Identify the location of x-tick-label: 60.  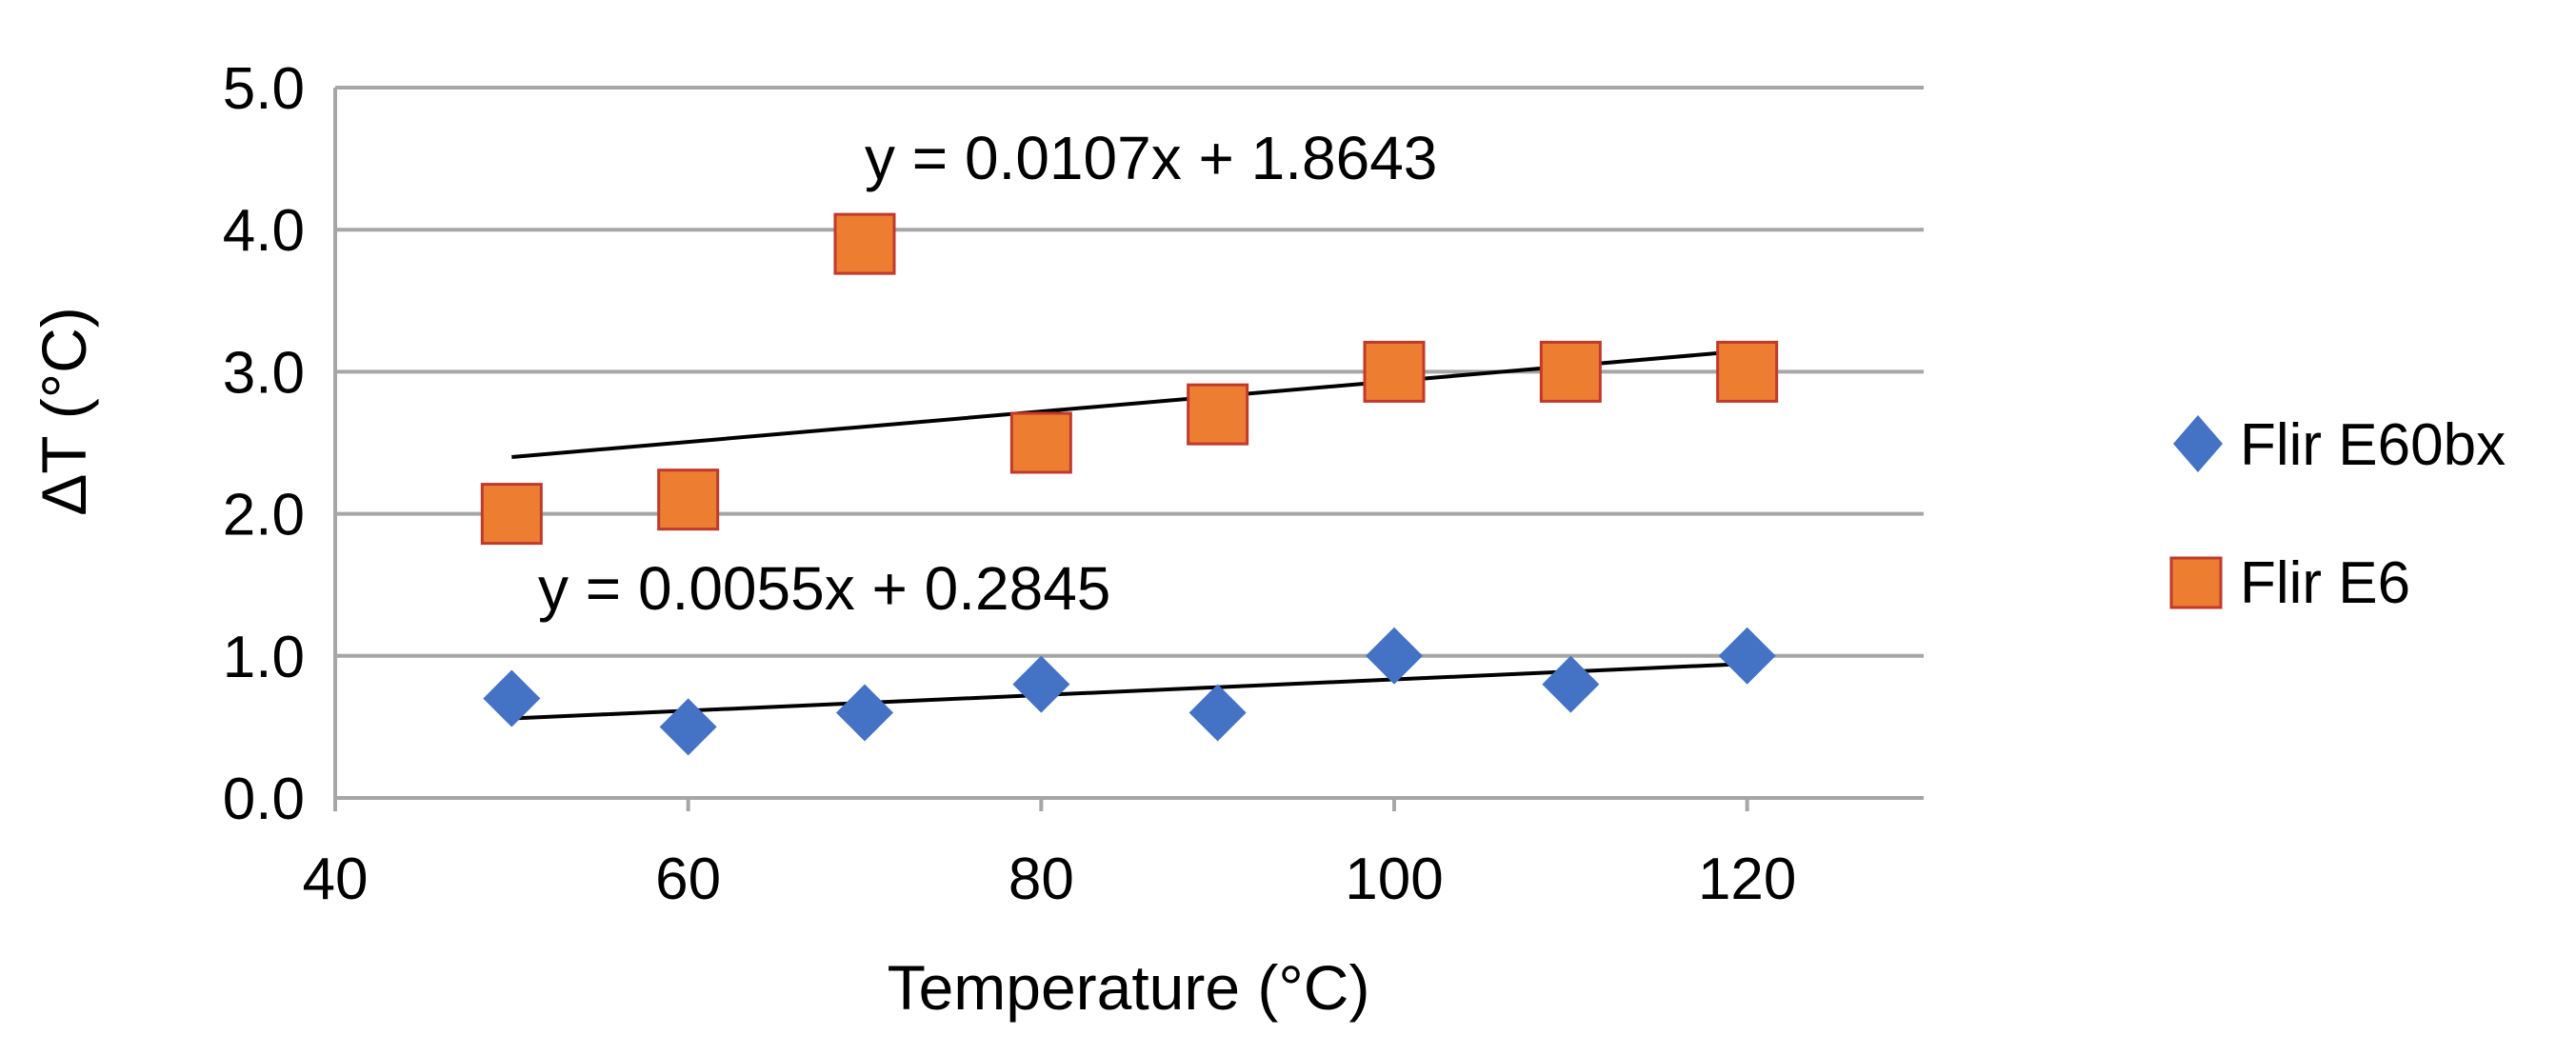
(688, 880).